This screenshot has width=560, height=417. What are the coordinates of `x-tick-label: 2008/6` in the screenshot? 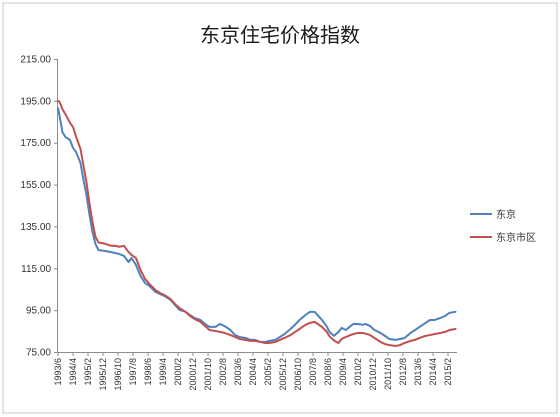 It's located at (328, 372).